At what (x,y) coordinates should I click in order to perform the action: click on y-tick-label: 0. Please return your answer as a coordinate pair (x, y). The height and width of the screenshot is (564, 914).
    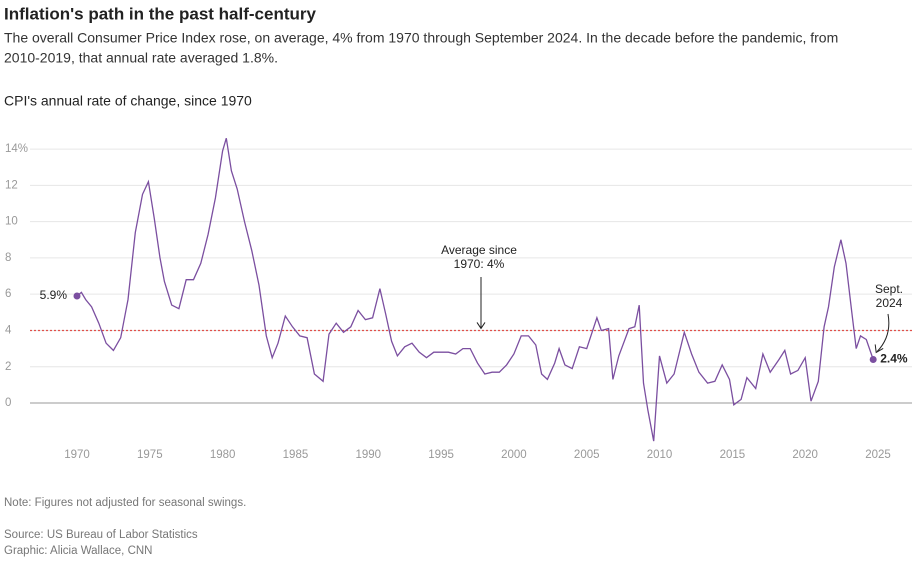
    Looking at the image, I should click on (8, 403).